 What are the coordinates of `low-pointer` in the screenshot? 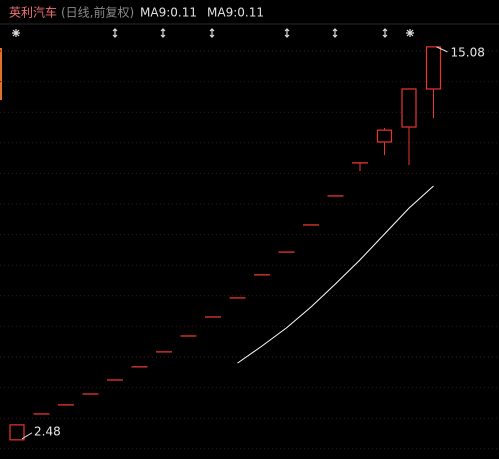 It's located at (27, 436).